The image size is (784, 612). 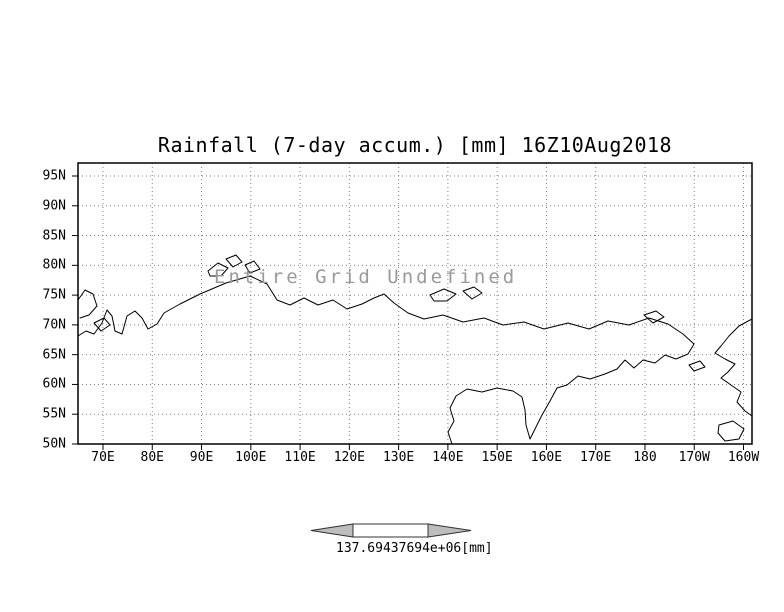 What do you see at coordinates (363, 548) in the screenshot?
I see `colorbar-min-label: 137.694` at bounding box center [363, 548].